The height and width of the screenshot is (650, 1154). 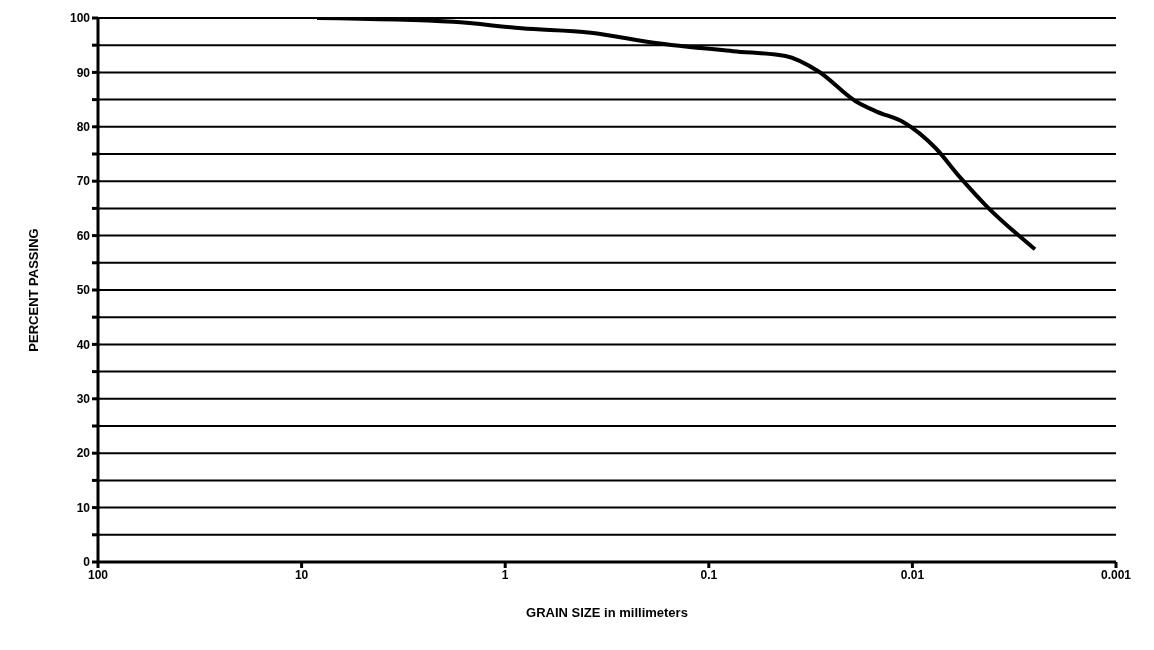 What do you see at coordinates (83, 344) in the screenshot?
I see `y-tick-label: 40` at bounding box center [83, 344].